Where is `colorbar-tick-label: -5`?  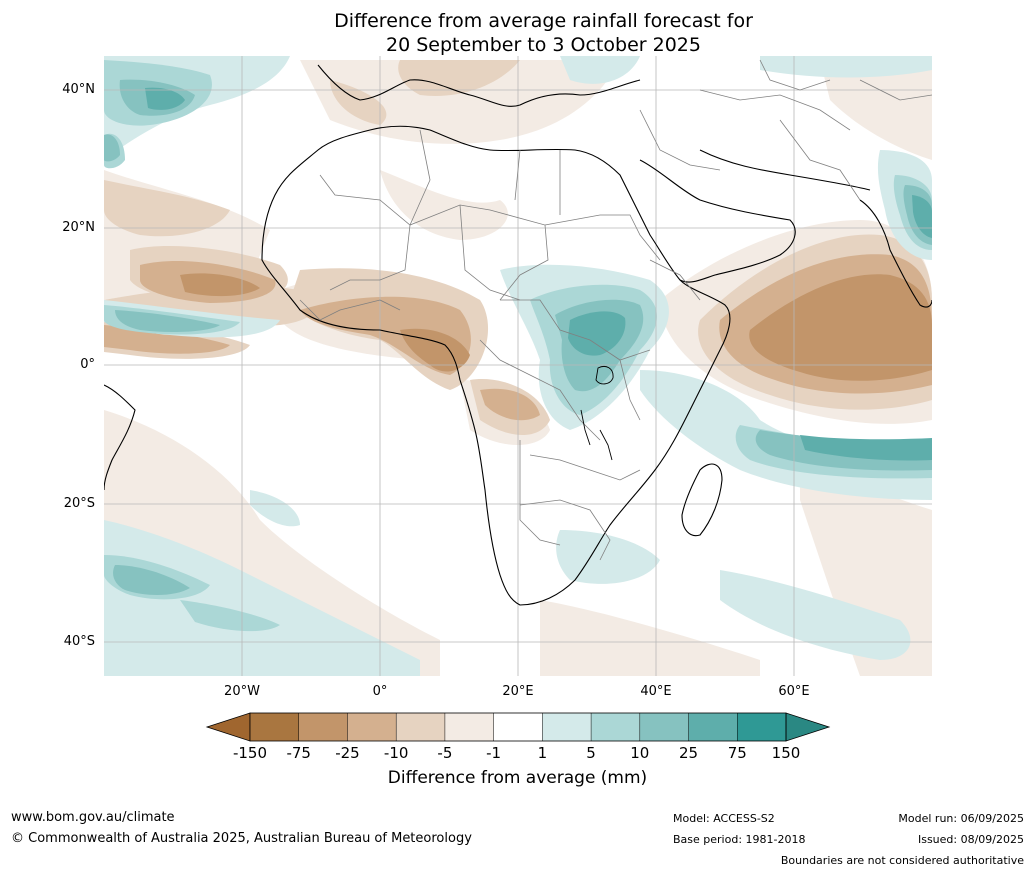
colorbar-tick-label: -5 is located at coordinates (445, 753).